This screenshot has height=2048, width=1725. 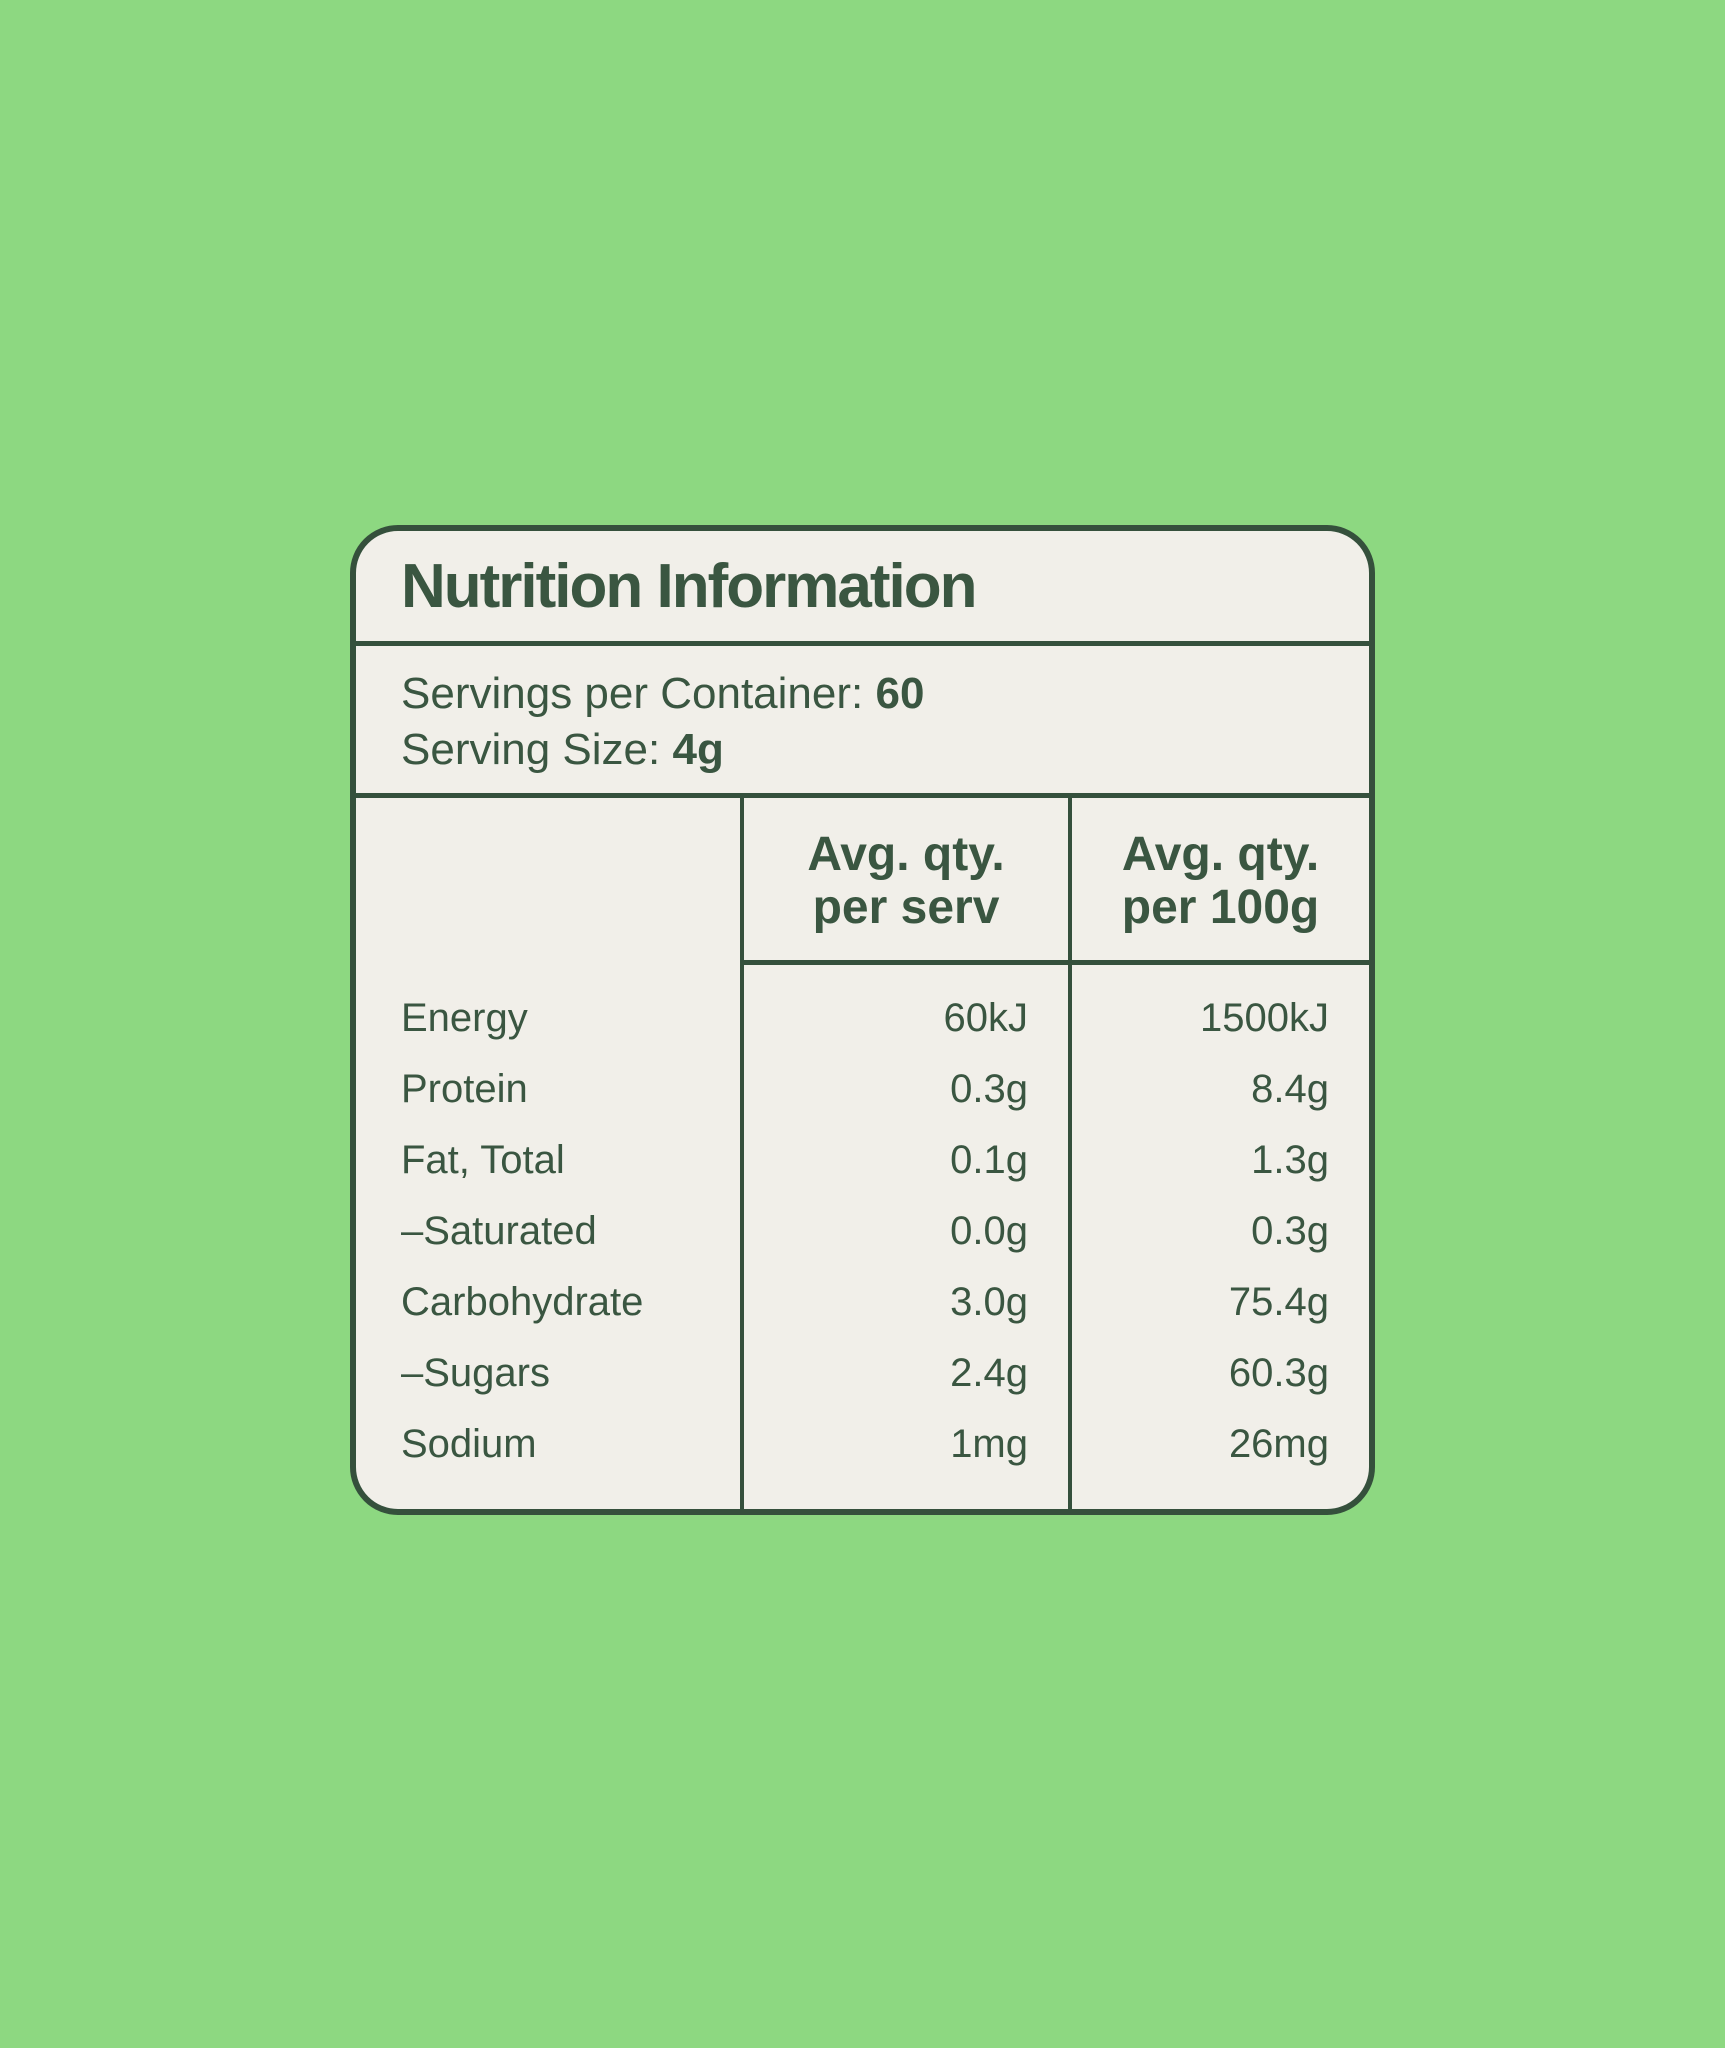 What do you see at coordinates (989, 1160) in the screenshot?
I see `row-fat-total-per-serv: 0.1g` at bounding box center [989, 1160].